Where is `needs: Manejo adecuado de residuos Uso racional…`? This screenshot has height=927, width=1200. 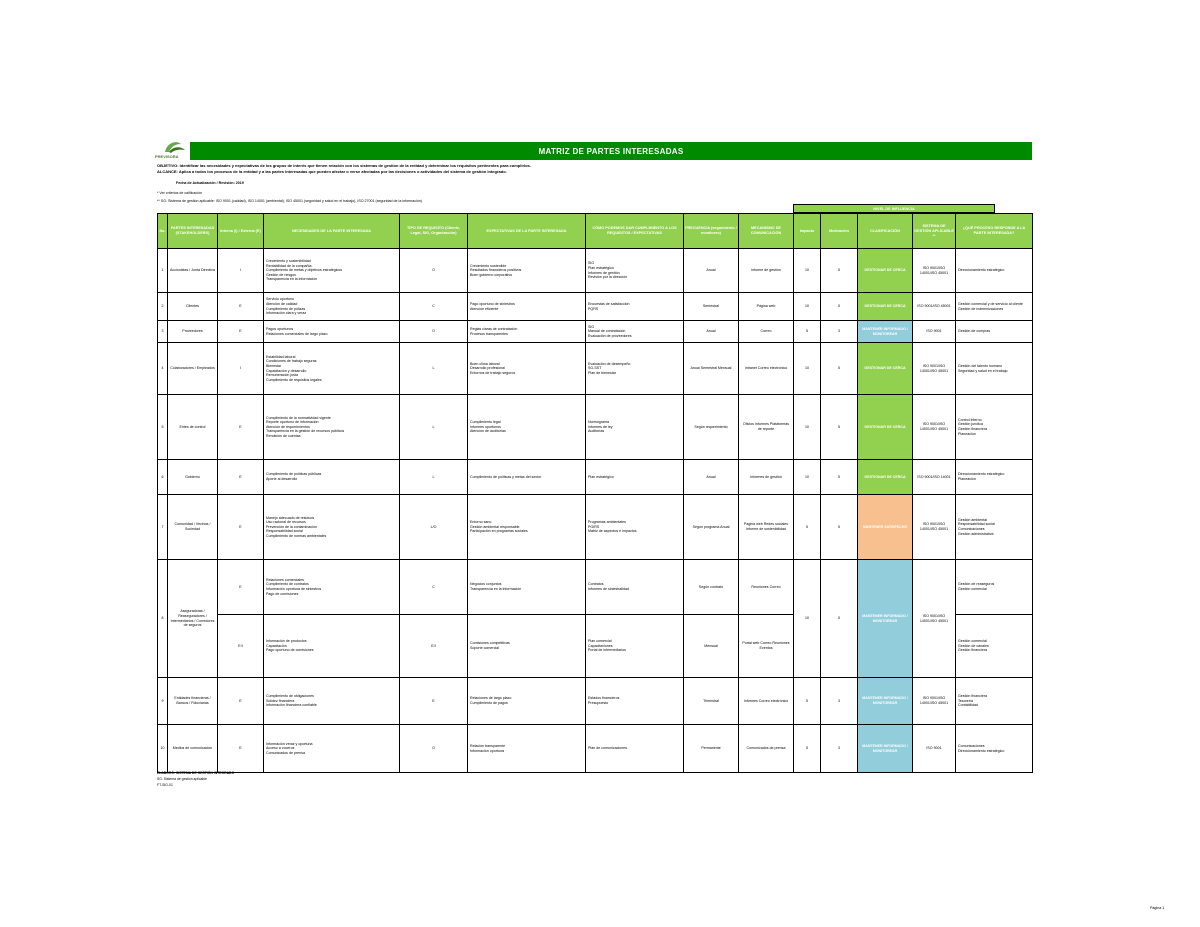 needs: Manejo adecuado de residuos Uso racional… is located at coordinates (331, 527).